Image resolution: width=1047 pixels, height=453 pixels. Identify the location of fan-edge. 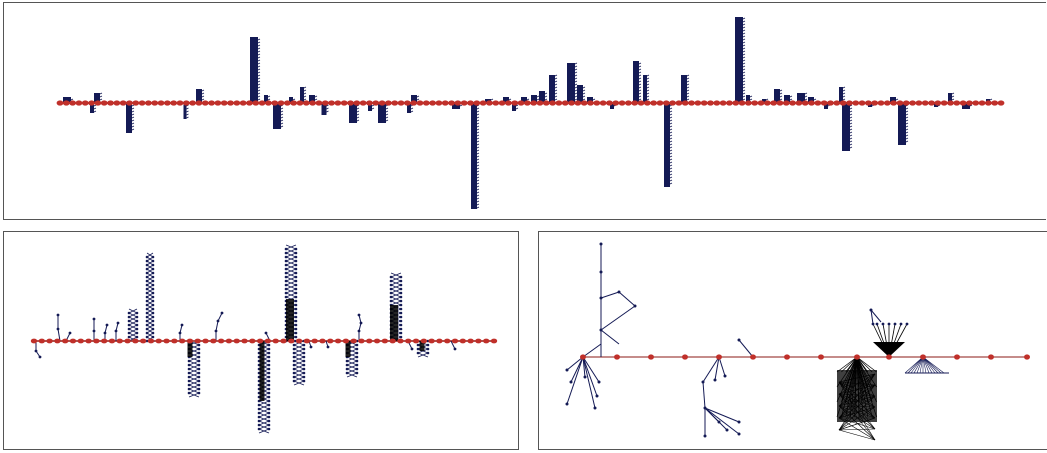
(722, 366).